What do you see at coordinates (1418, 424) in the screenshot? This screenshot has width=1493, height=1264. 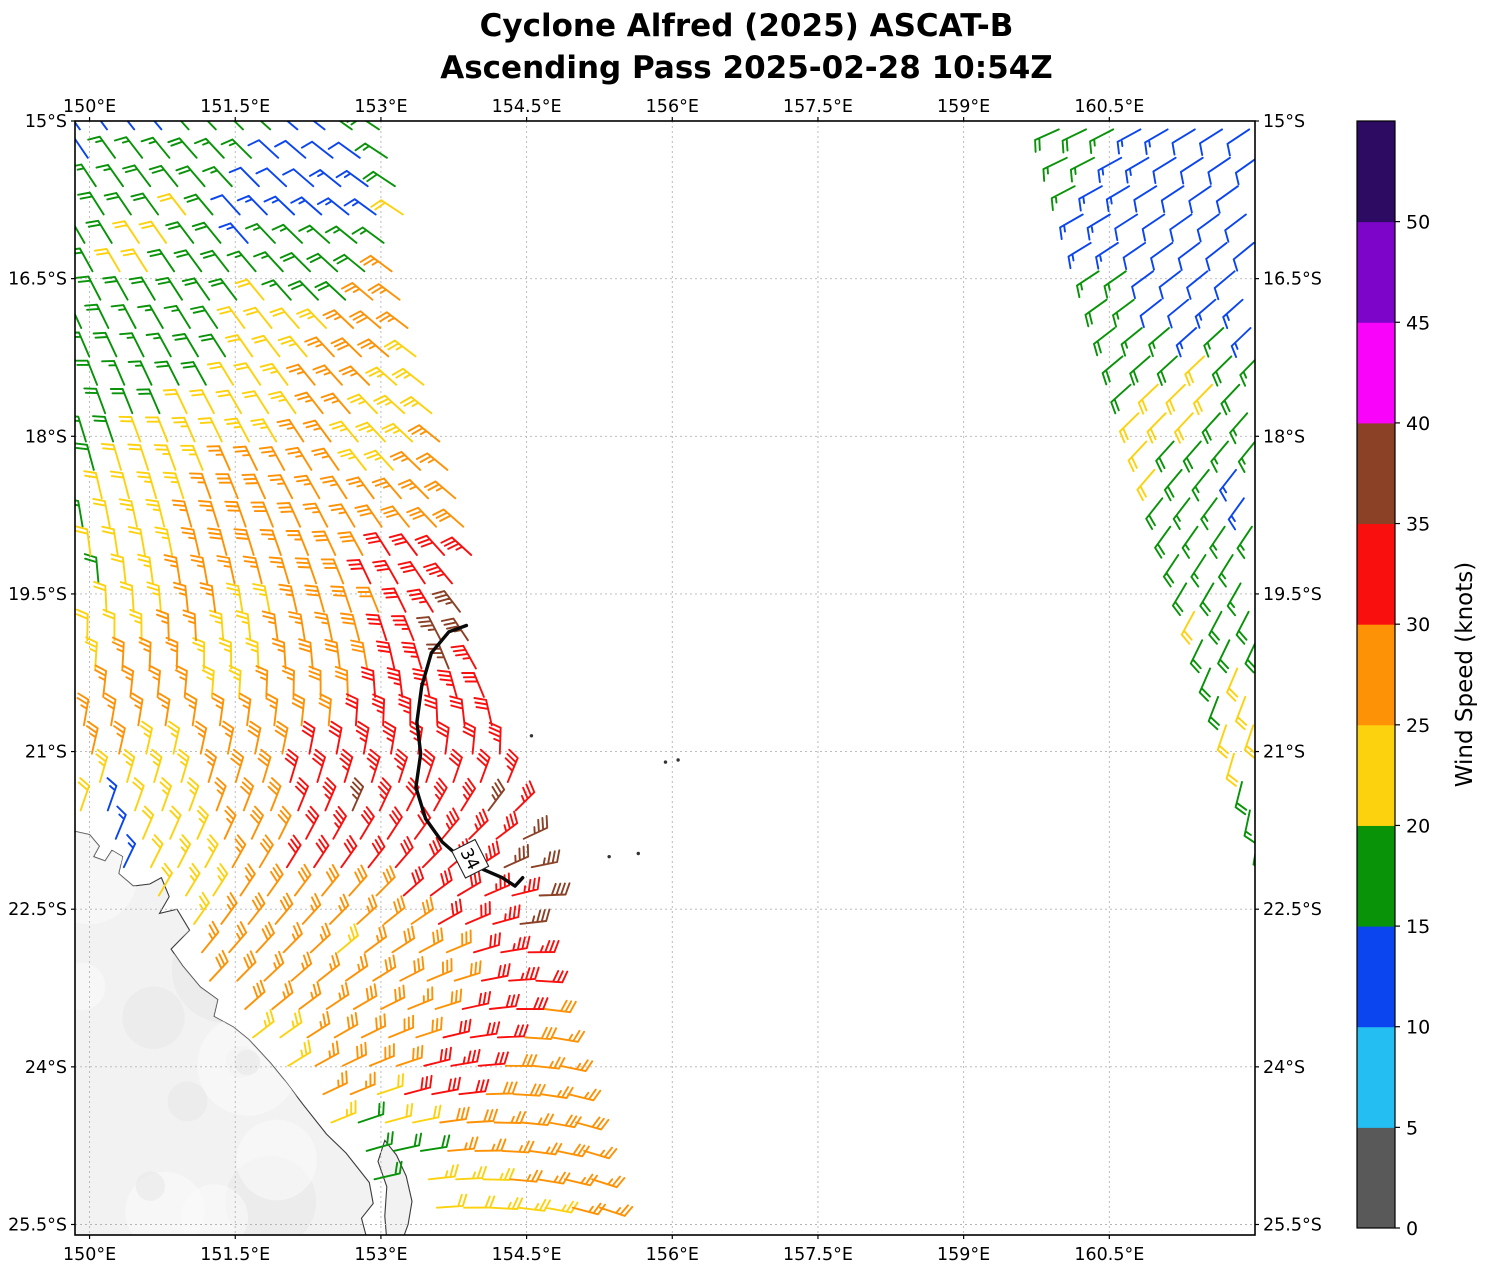 I see `colorbar-tick-40: 40` at bounding box center [1418, 424].